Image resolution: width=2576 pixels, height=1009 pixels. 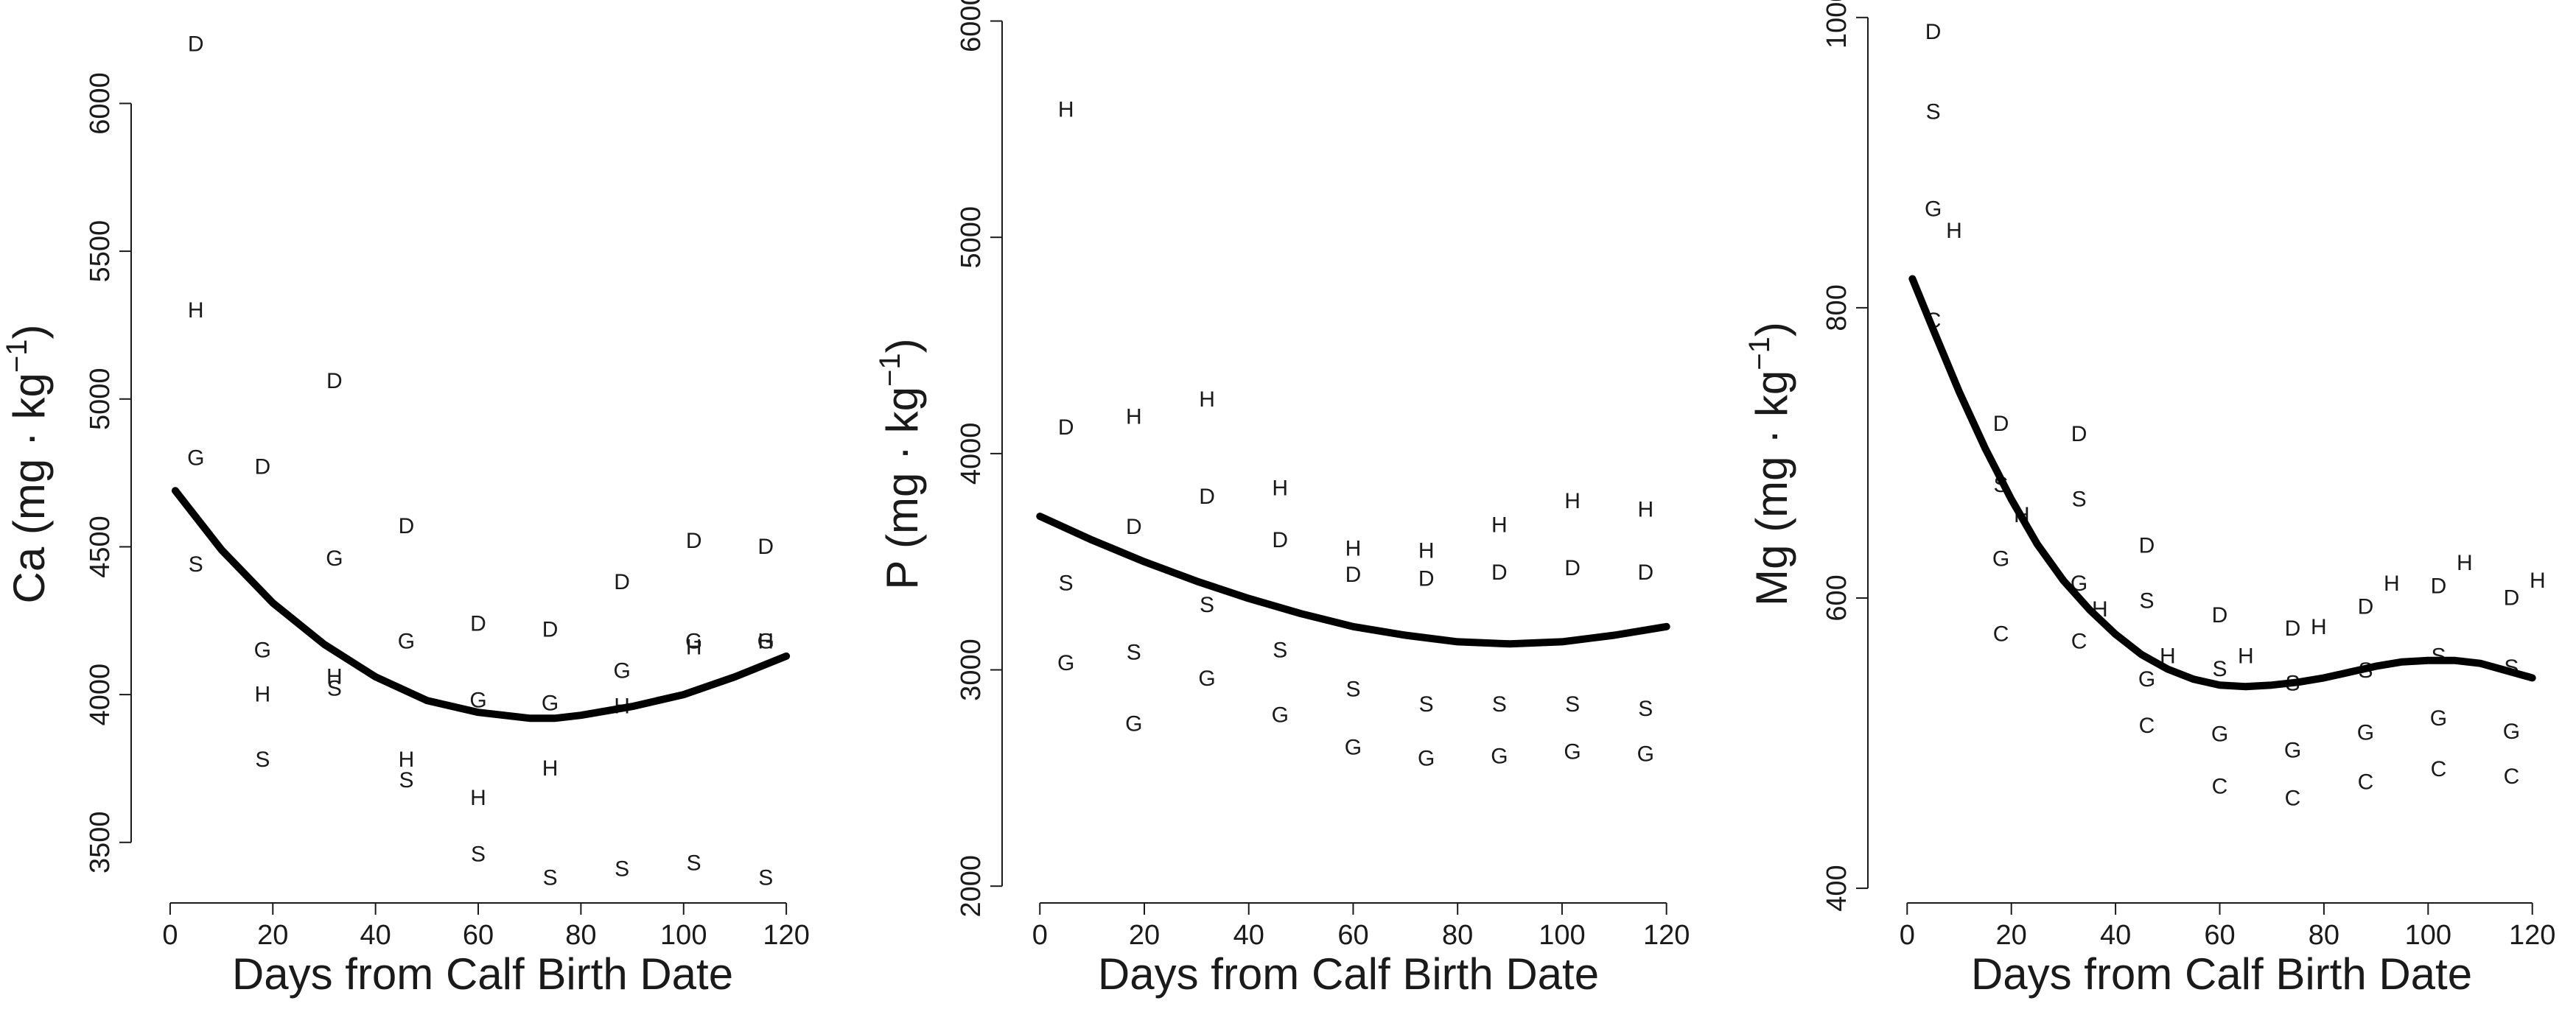 I want to click on y-axis-title: P (mg · kg−1), so click(x=900, y=464).